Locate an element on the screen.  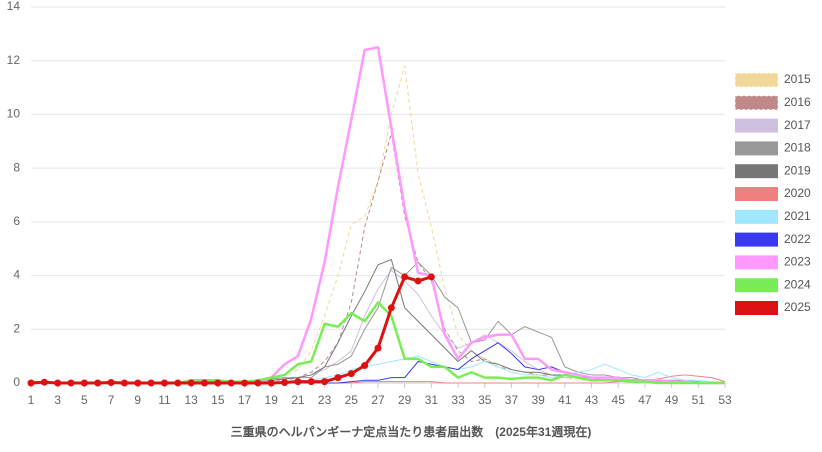
x-tick-label: 53 is located at coordinates (725, 400).